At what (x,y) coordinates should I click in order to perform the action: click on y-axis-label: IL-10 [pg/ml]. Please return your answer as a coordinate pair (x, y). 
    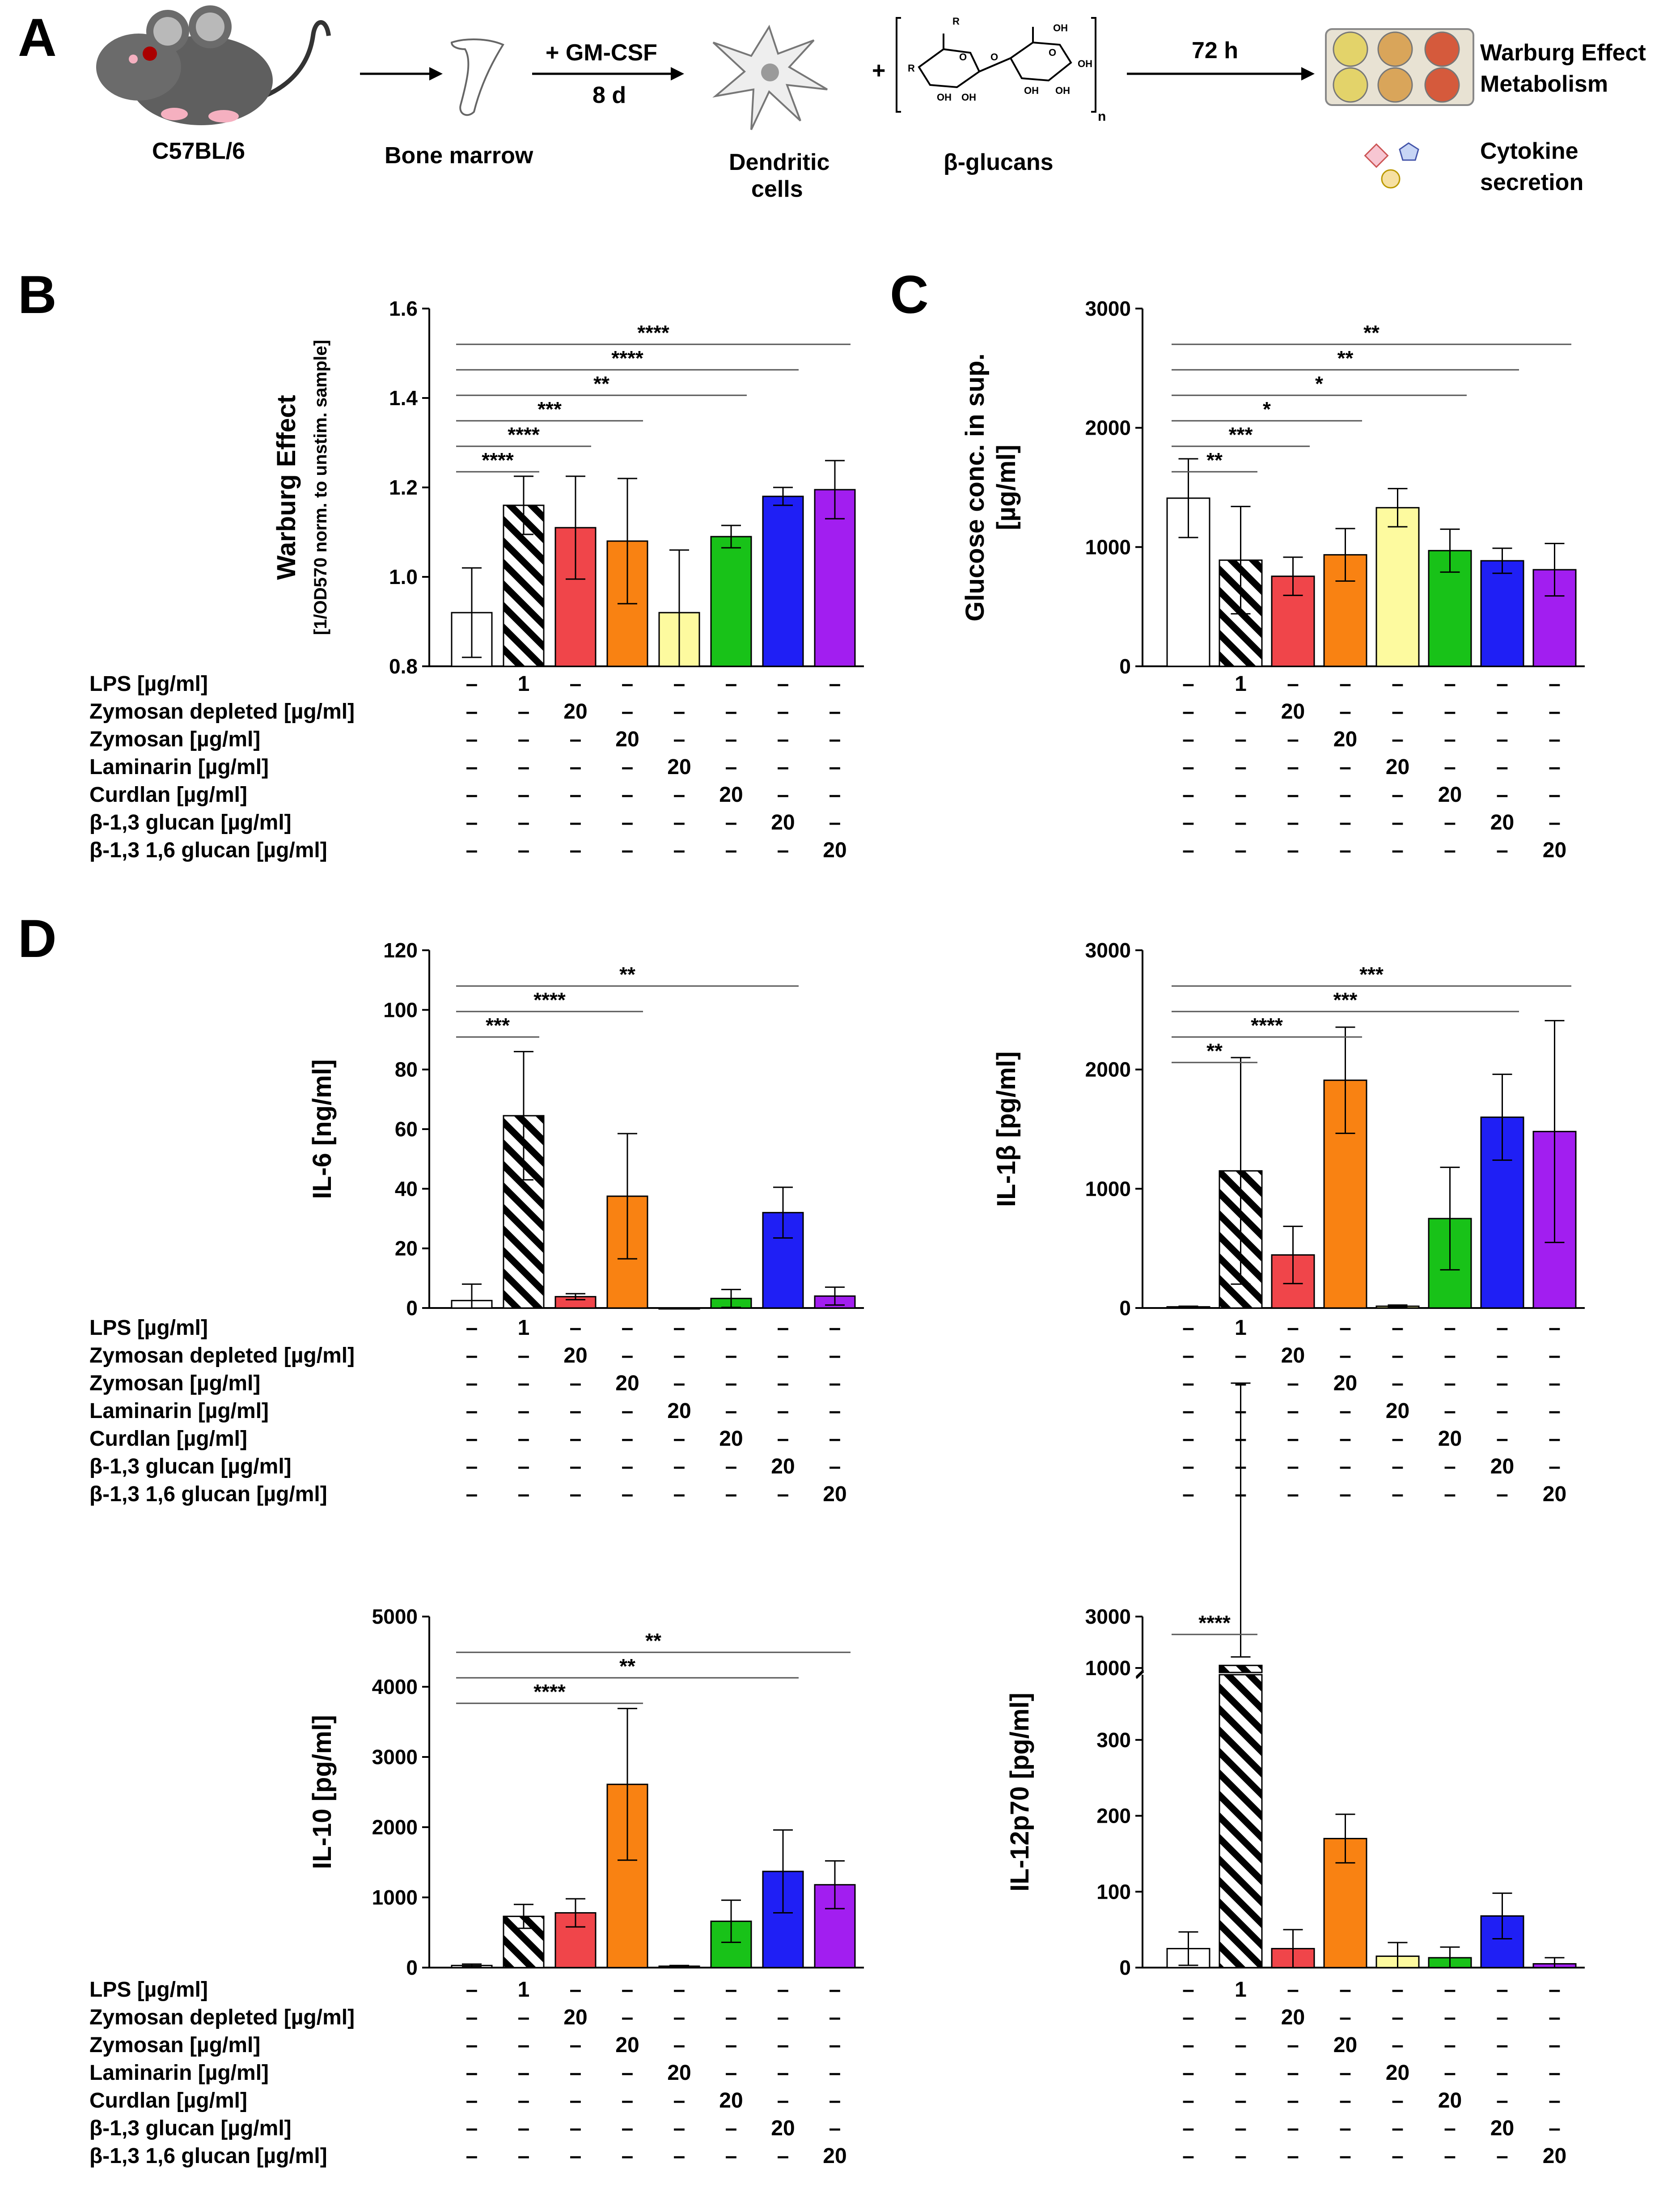
    Looking at the image, I should click on (322, 1792).